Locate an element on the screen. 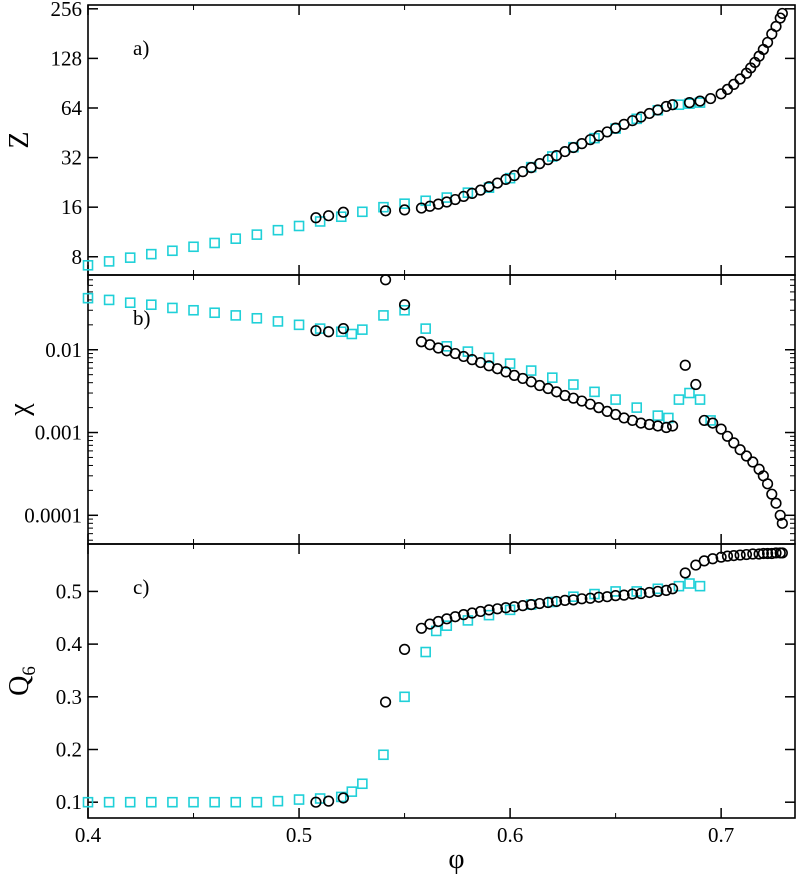 Image resolution: width=803 pixels, height=879 pixels. y-tick-label: 0.3 is located at coordinates (69, 697).